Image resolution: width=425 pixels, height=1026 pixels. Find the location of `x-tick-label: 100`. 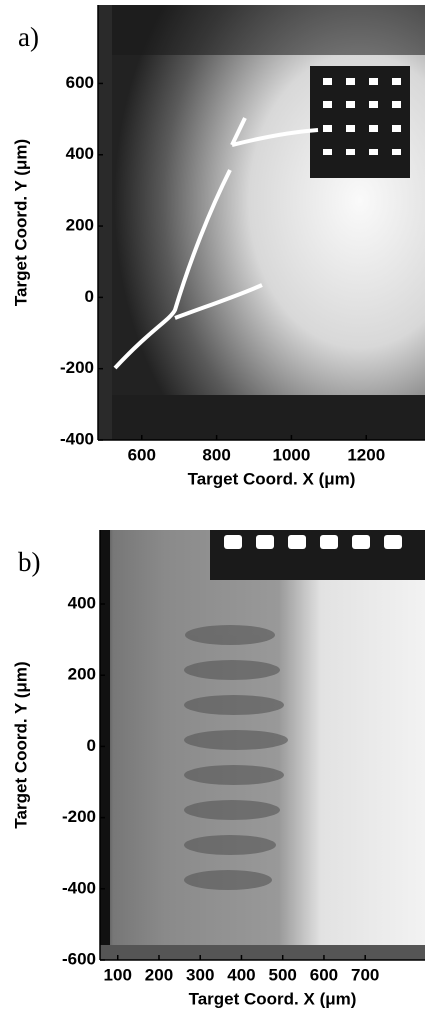

x-tick-label: 100 is located at coordinates (118, 974).